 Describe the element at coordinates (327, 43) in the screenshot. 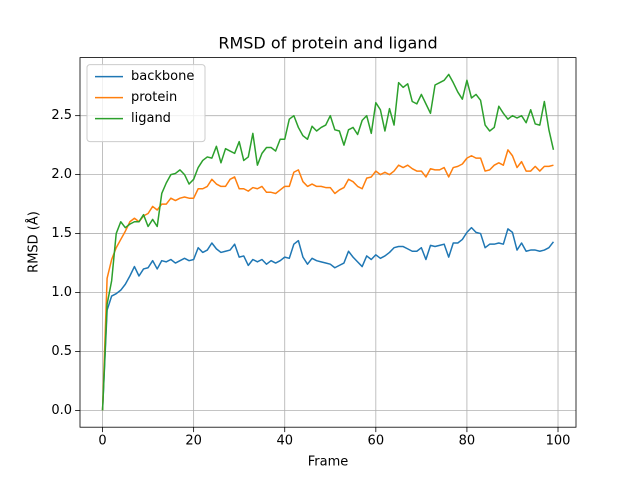

I see `chart-title: RMSD of protein and ligand` at that location.